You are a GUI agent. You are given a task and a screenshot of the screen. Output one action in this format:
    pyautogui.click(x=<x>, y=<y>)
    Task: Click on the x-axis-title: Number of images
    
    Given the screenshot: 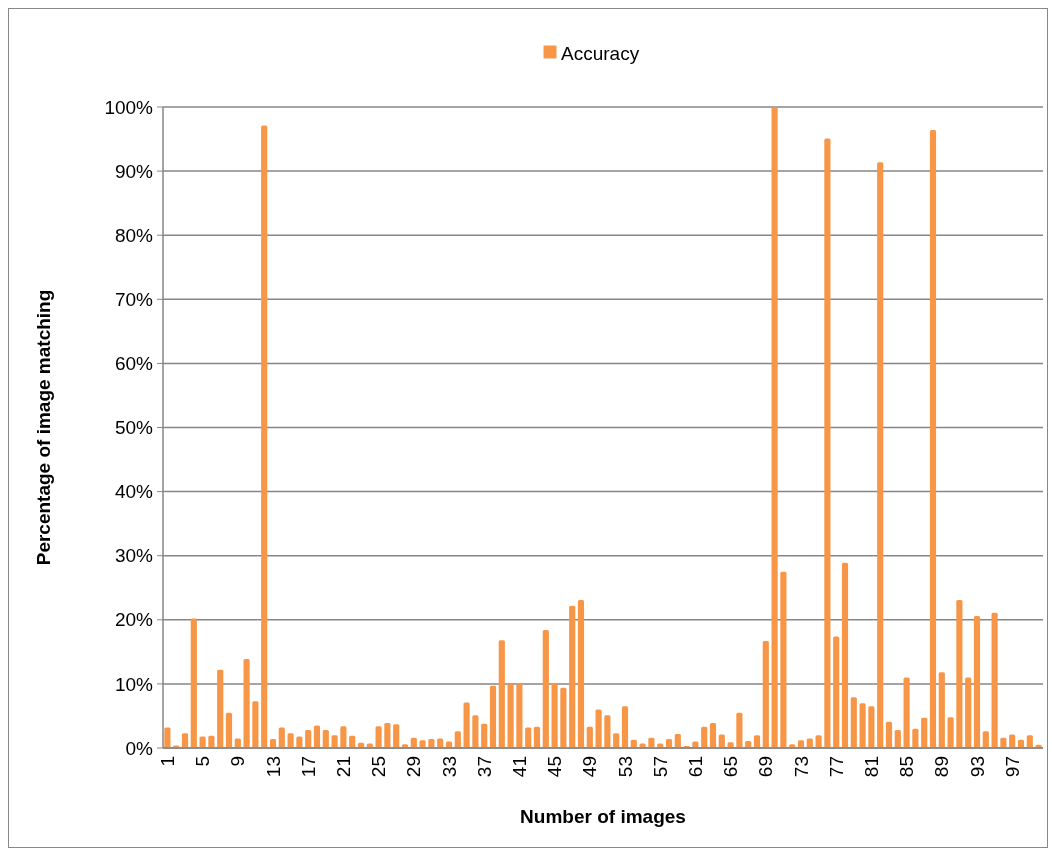 What is the action you would take?
    pyautogui.click(x=603, y=816)
    